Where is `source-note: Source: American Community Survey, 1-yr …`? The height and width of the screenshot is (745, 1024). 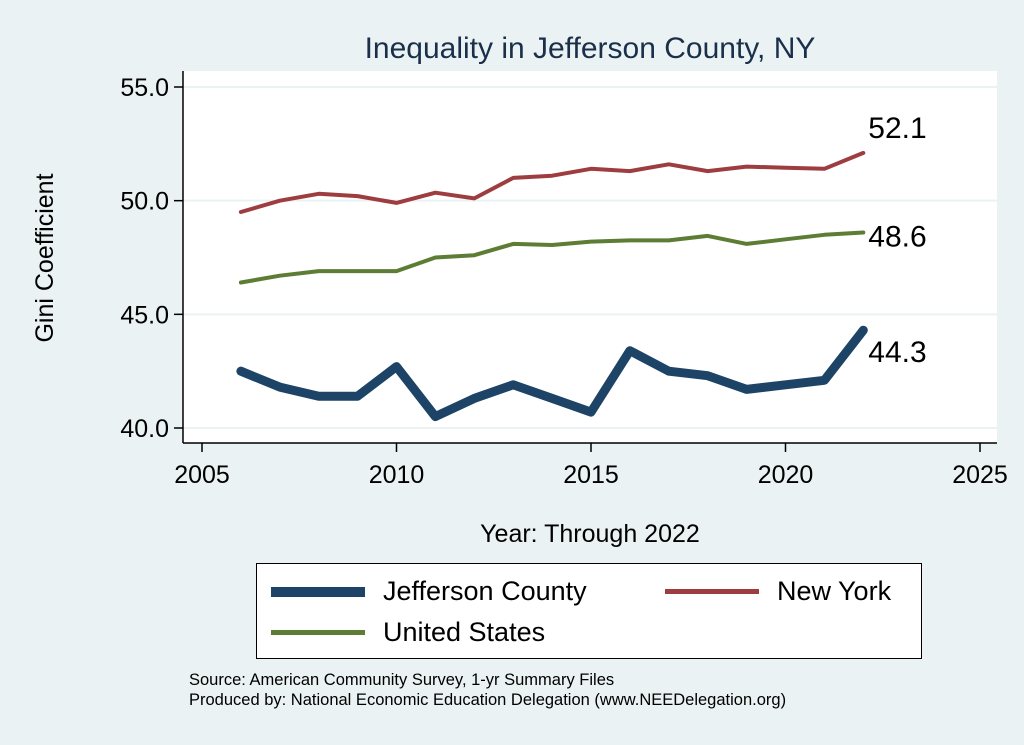
source-note: Source: American Community Survey, 1-yr … is located at coordinates (402, 680).